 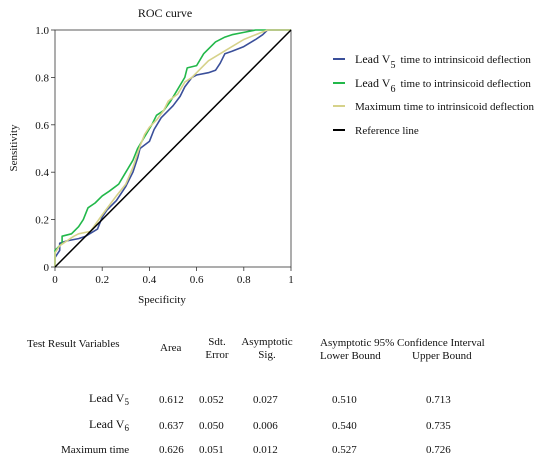 What do you see at coordinates (42, 221) in the screenshot?
I see `y-tick-label: 0.2` at bounding box center [42, 221].